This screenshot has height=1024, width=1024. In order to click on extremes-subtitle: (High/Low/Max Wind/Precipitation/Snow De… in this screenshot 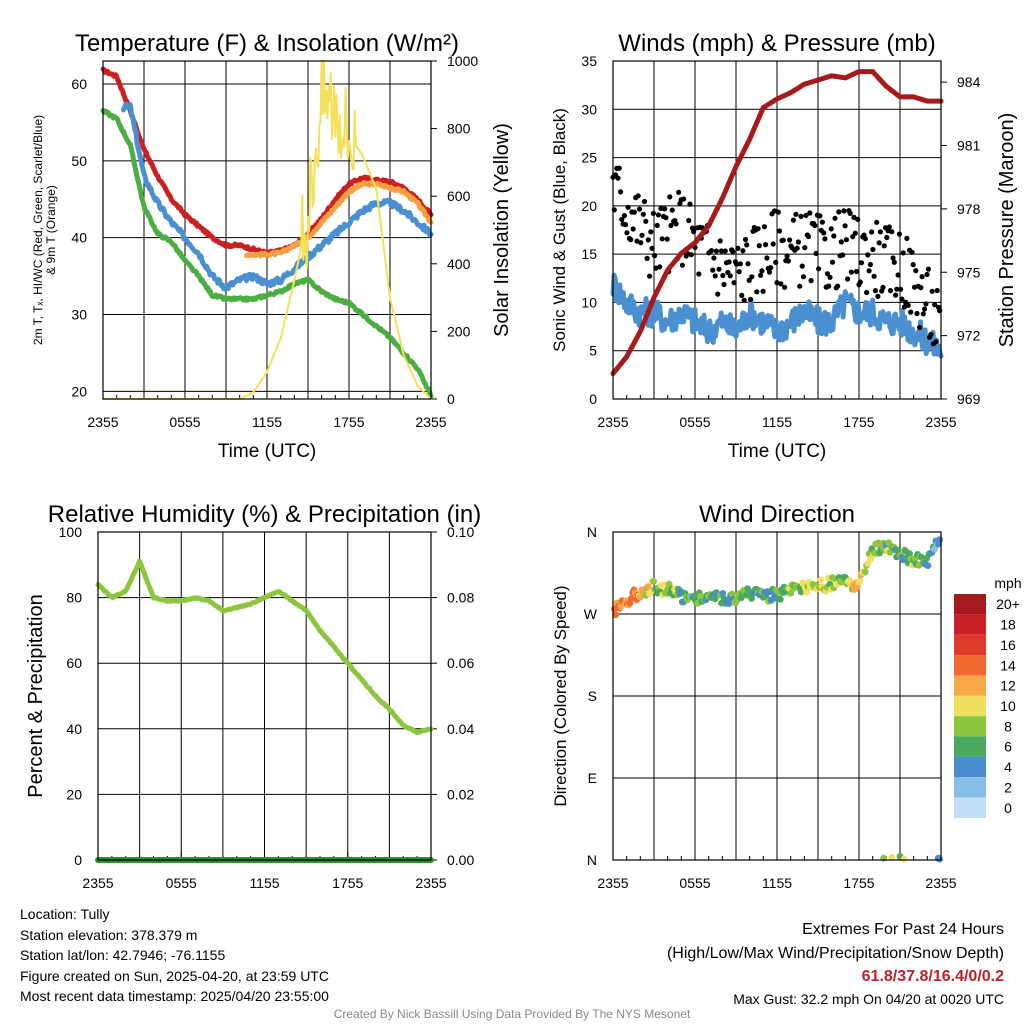, I will do `click(835, 953)`.